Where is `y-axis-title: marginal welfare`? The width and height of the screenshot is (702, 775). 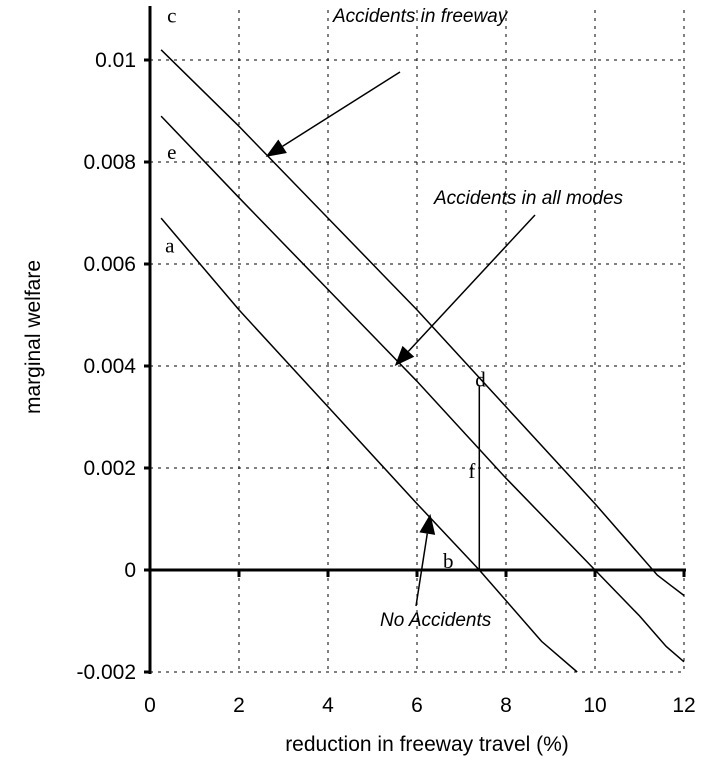 y-axis-title: marginal welfare is located at coordinates (33, 337).